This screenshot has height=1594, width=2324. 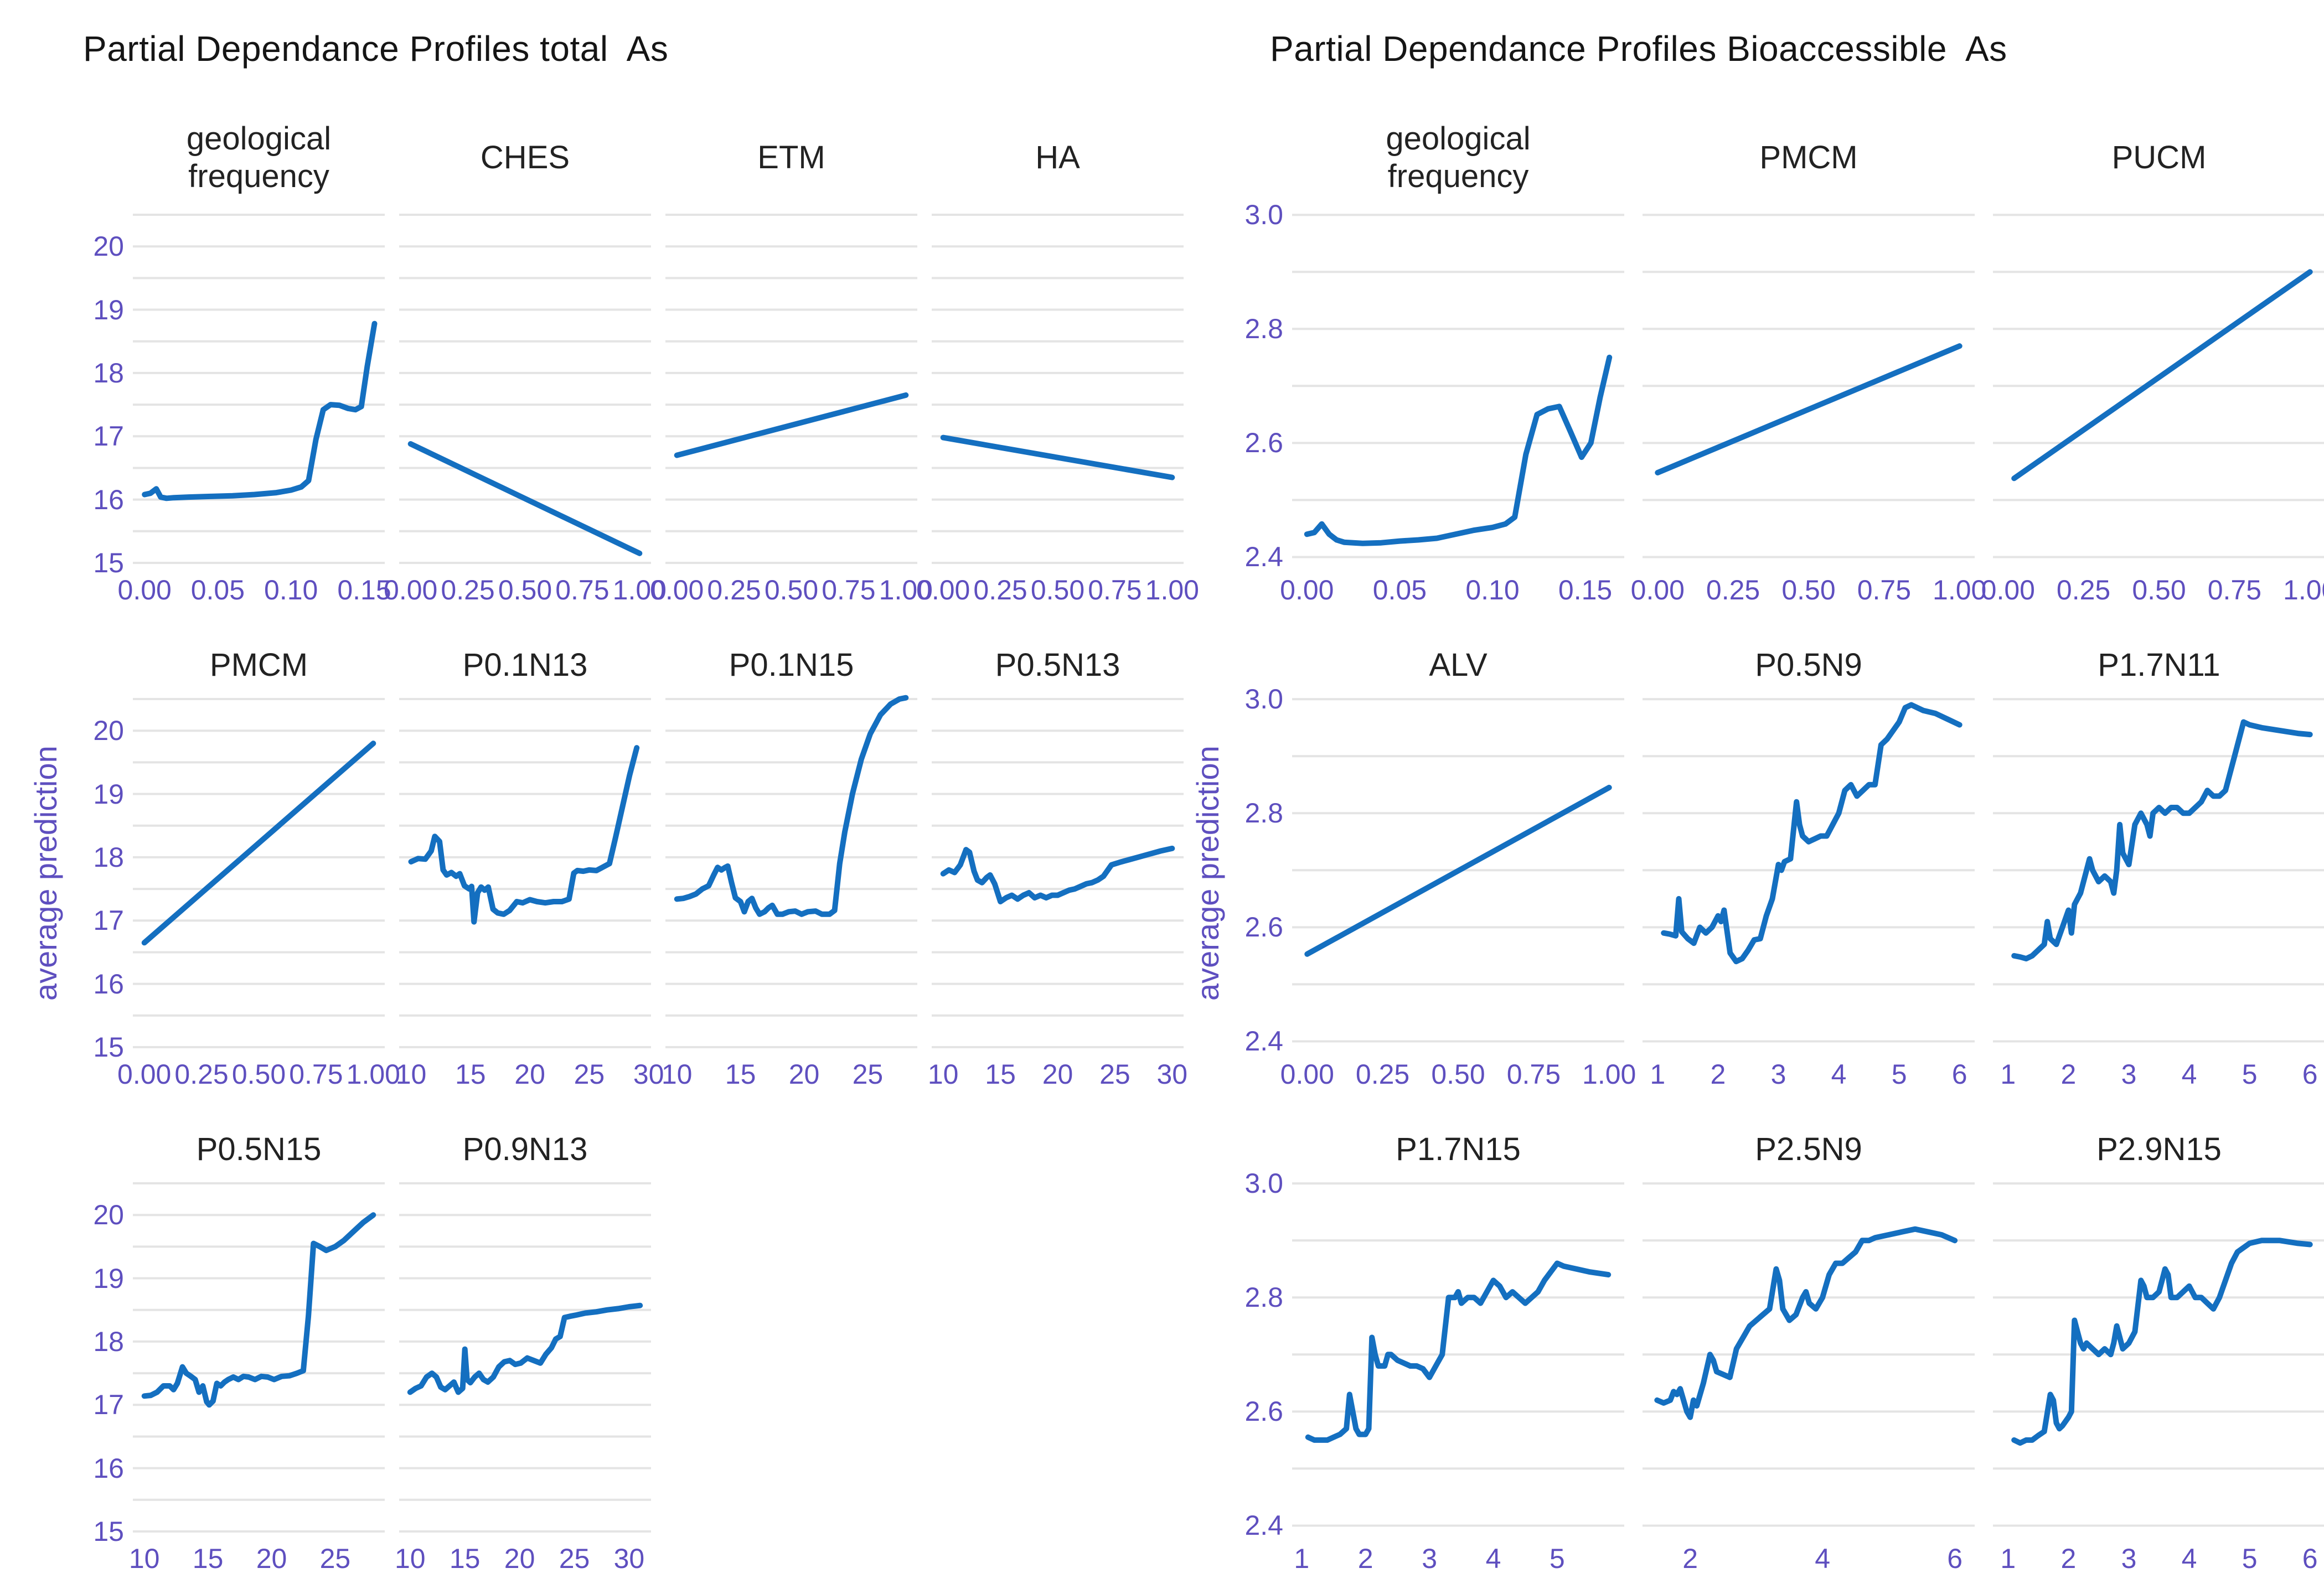 I want to click on y-tick-label: 2.8, so click(x=1263, y=813).